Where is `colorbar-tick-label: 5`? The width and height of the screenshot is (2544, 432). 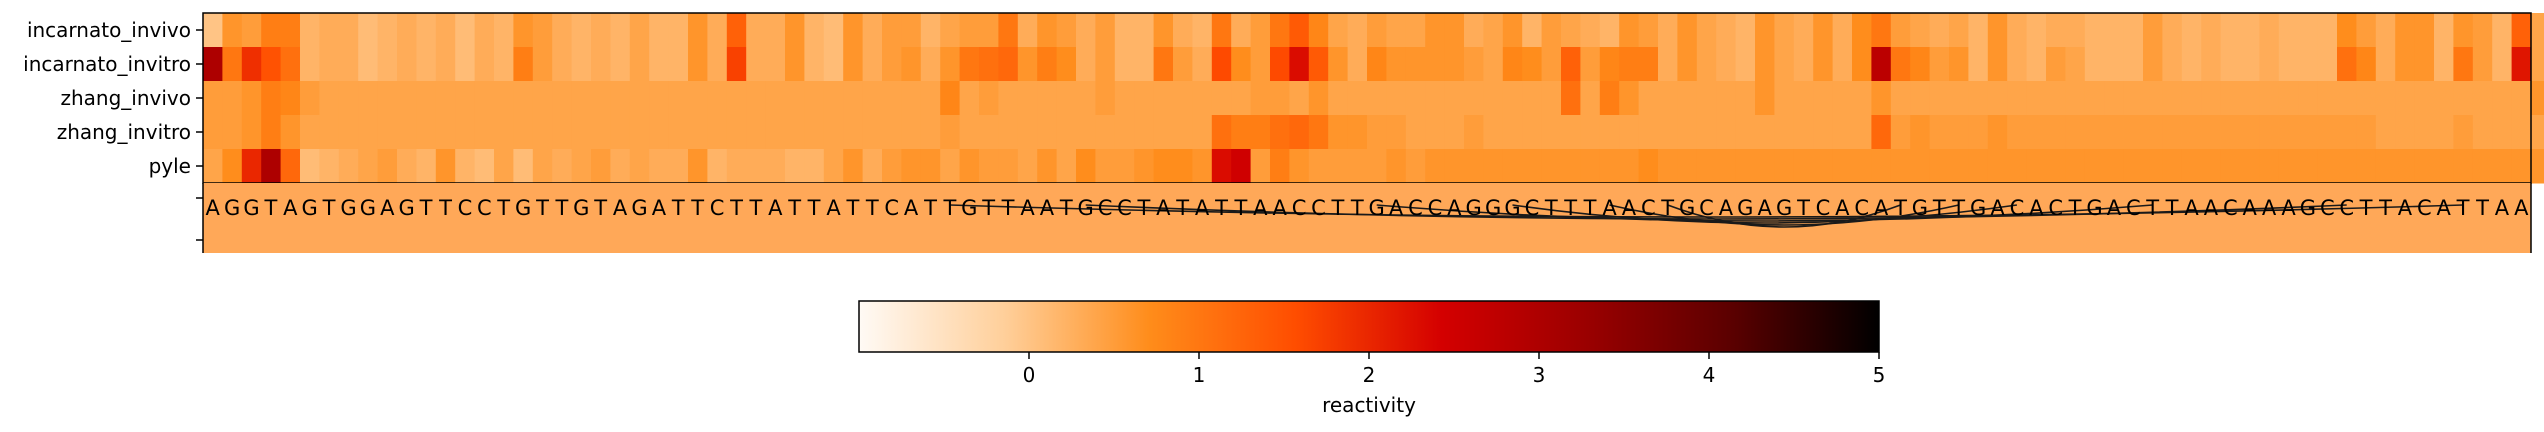
colorbar-tick-label: 5 is located at coordinates (1879, 375).